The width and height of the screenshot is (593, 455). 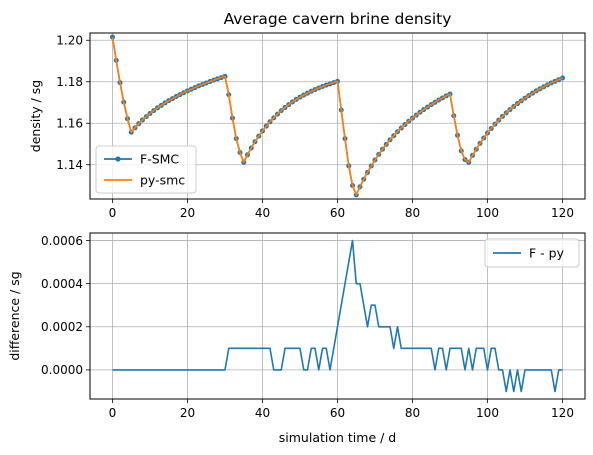 I want to click on difference-x-tick-label: 60, so click(x=337, y=413).